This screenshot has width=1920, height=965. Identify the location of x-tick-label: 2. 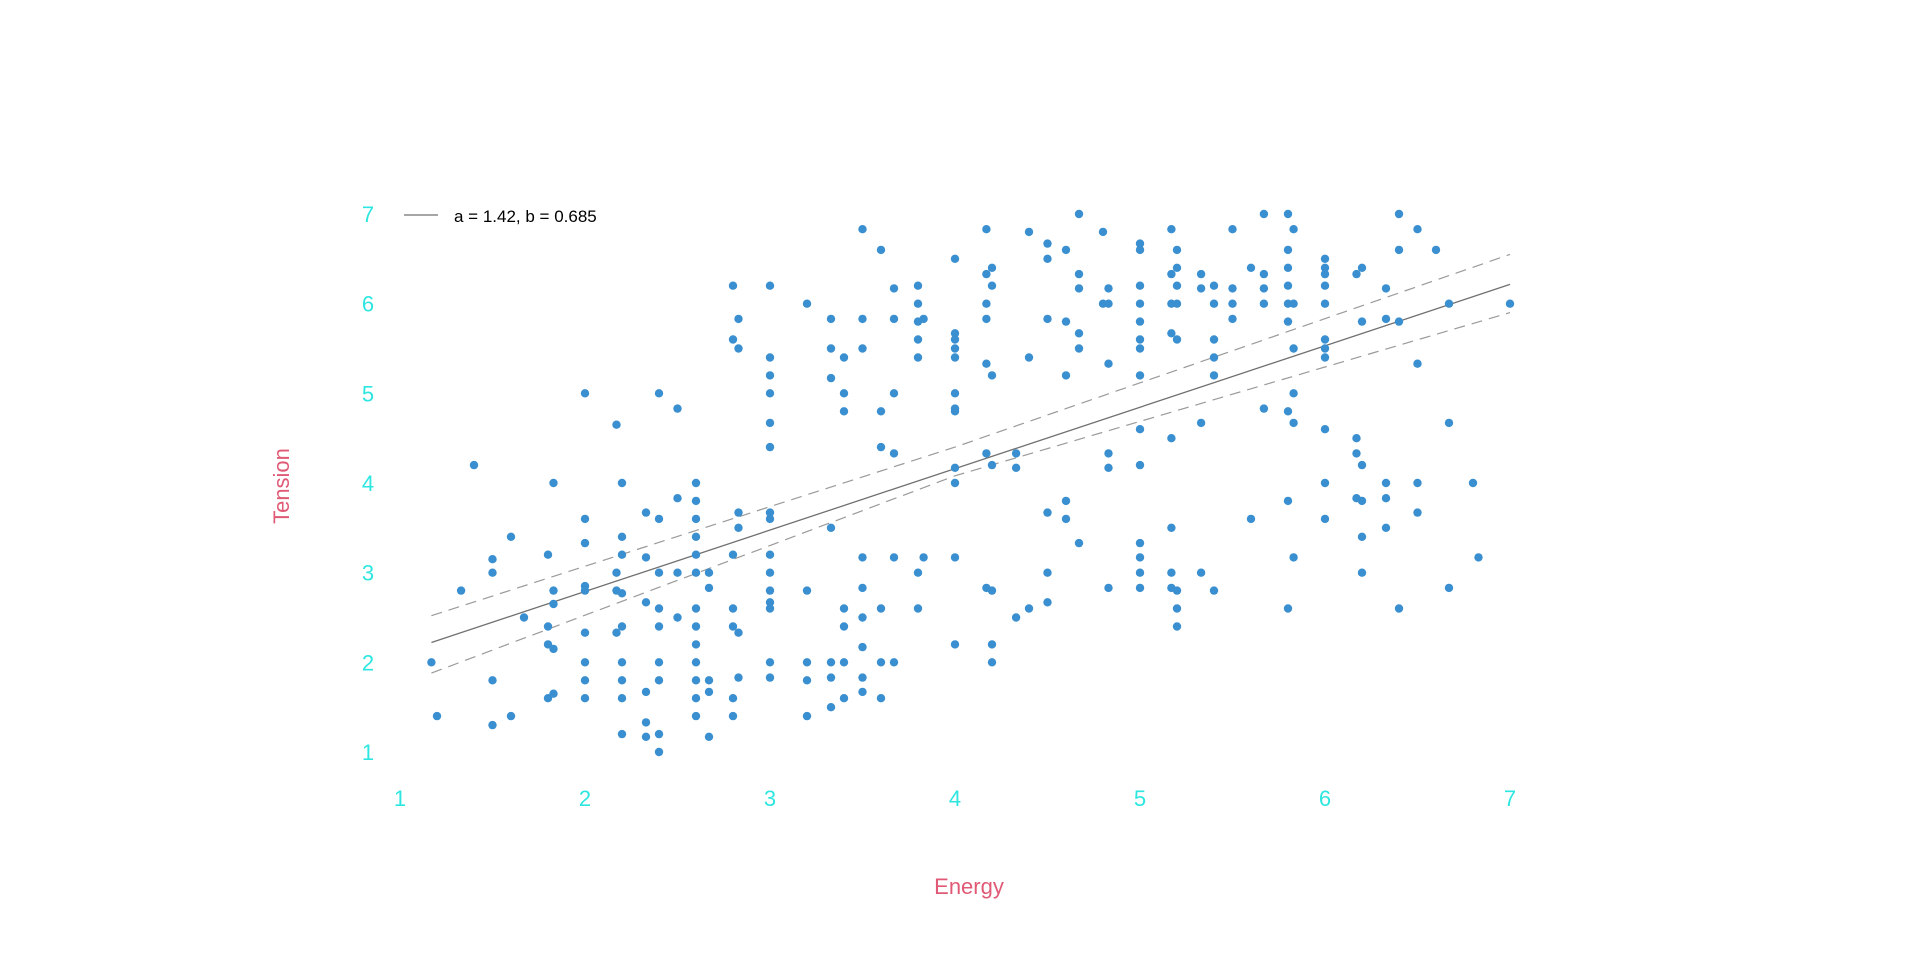
(585, 798).